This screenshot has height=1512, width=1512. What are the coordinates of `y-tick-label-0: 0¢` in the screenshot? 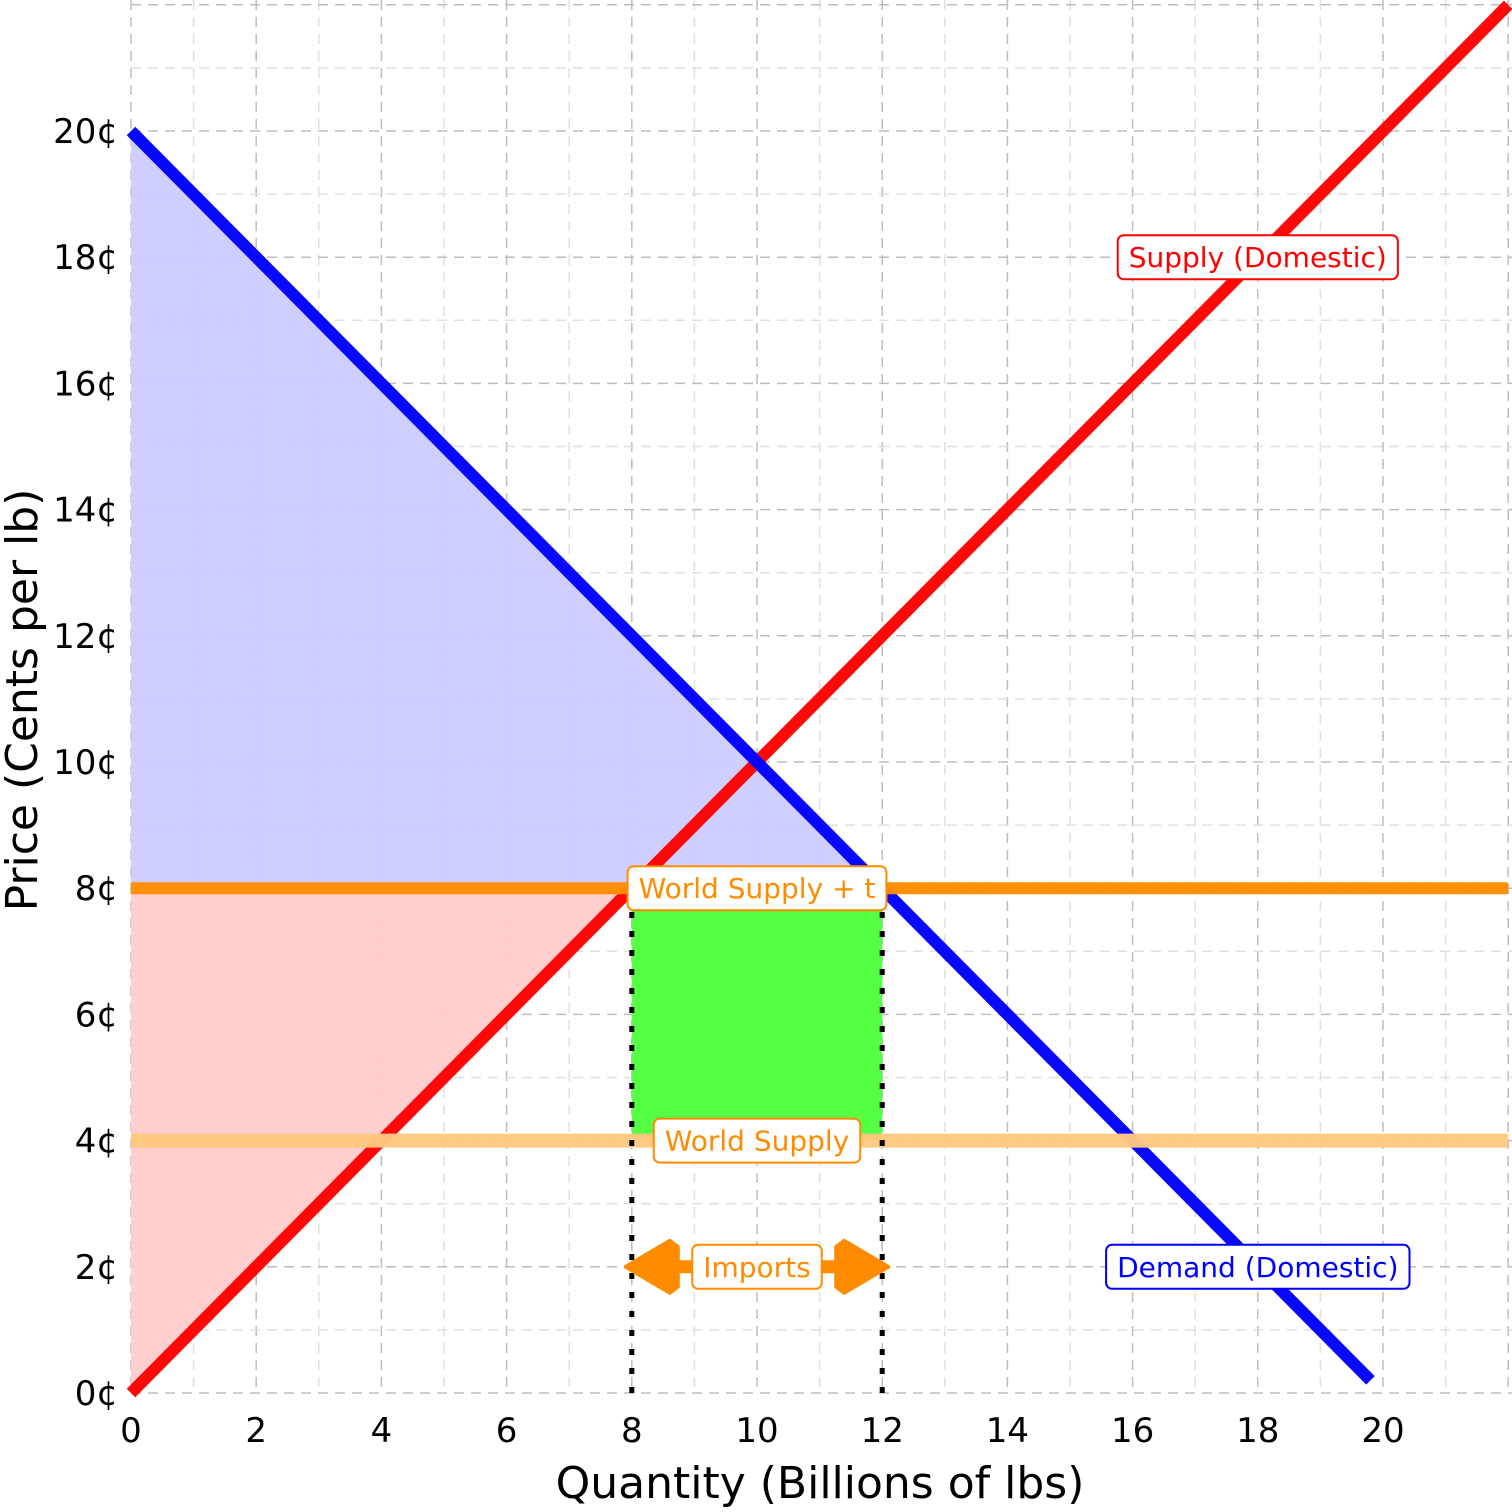 It's located at (96, 1394).